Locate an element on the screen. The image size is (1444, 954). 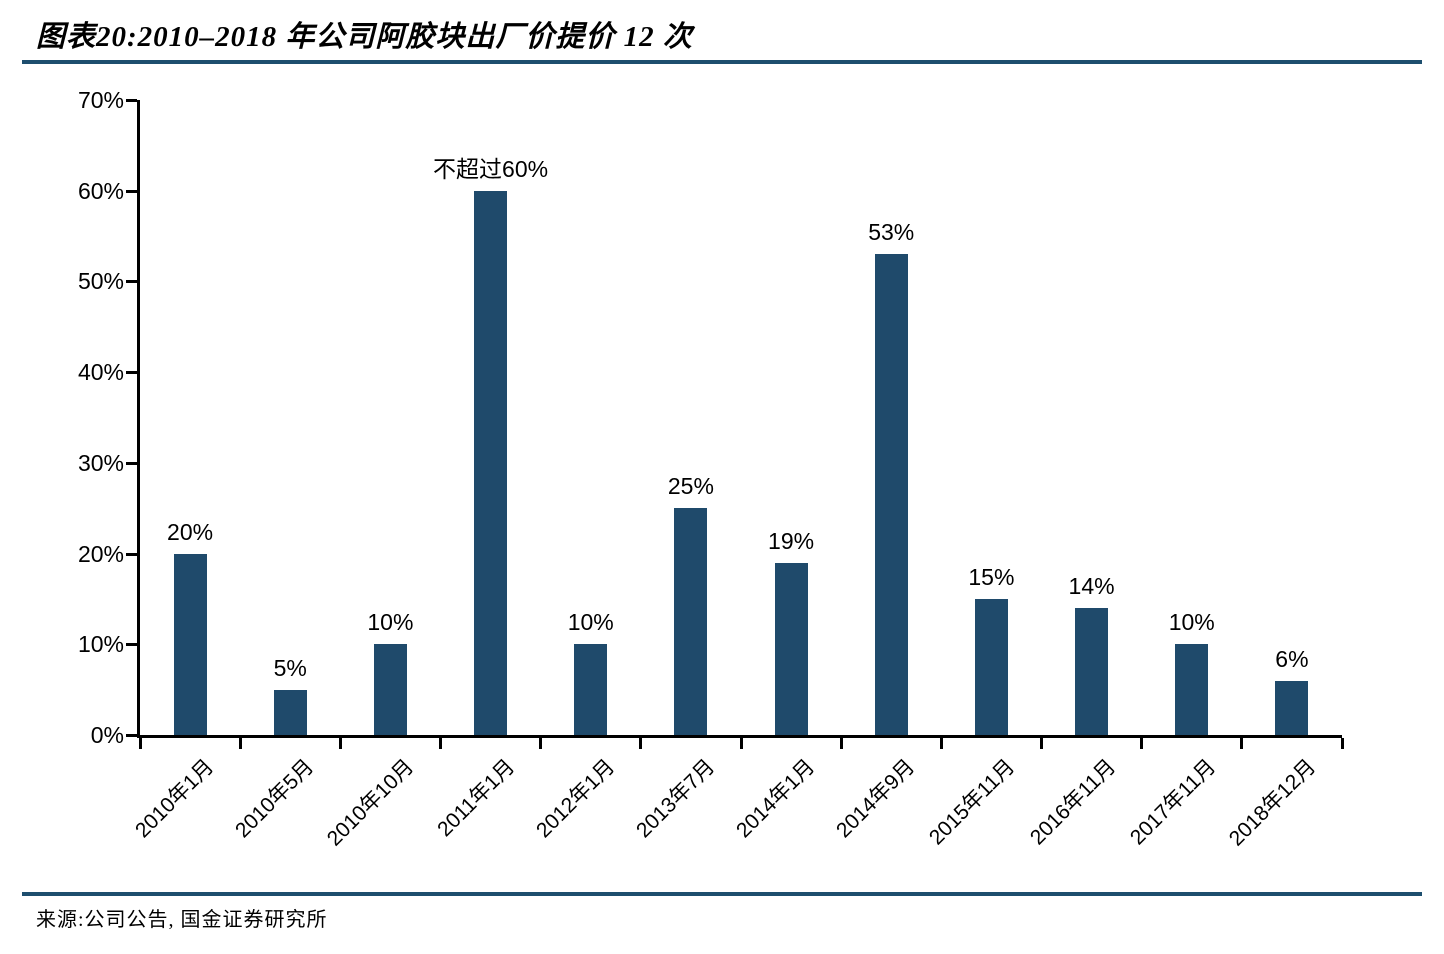
figure-title: 图表20:2010–2018 年公司阿胶块出厂价提价 12 次 is located at coordinates (364, 37).